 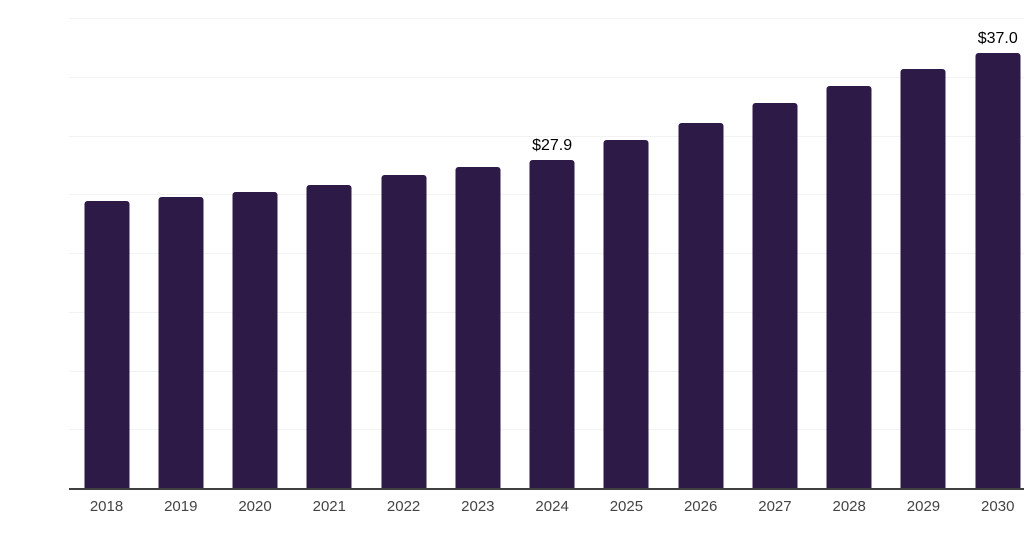 What do you see at coordinates (181, 342) in the screenshot?
I see `bar-2019` at bounding box center [181, 342].